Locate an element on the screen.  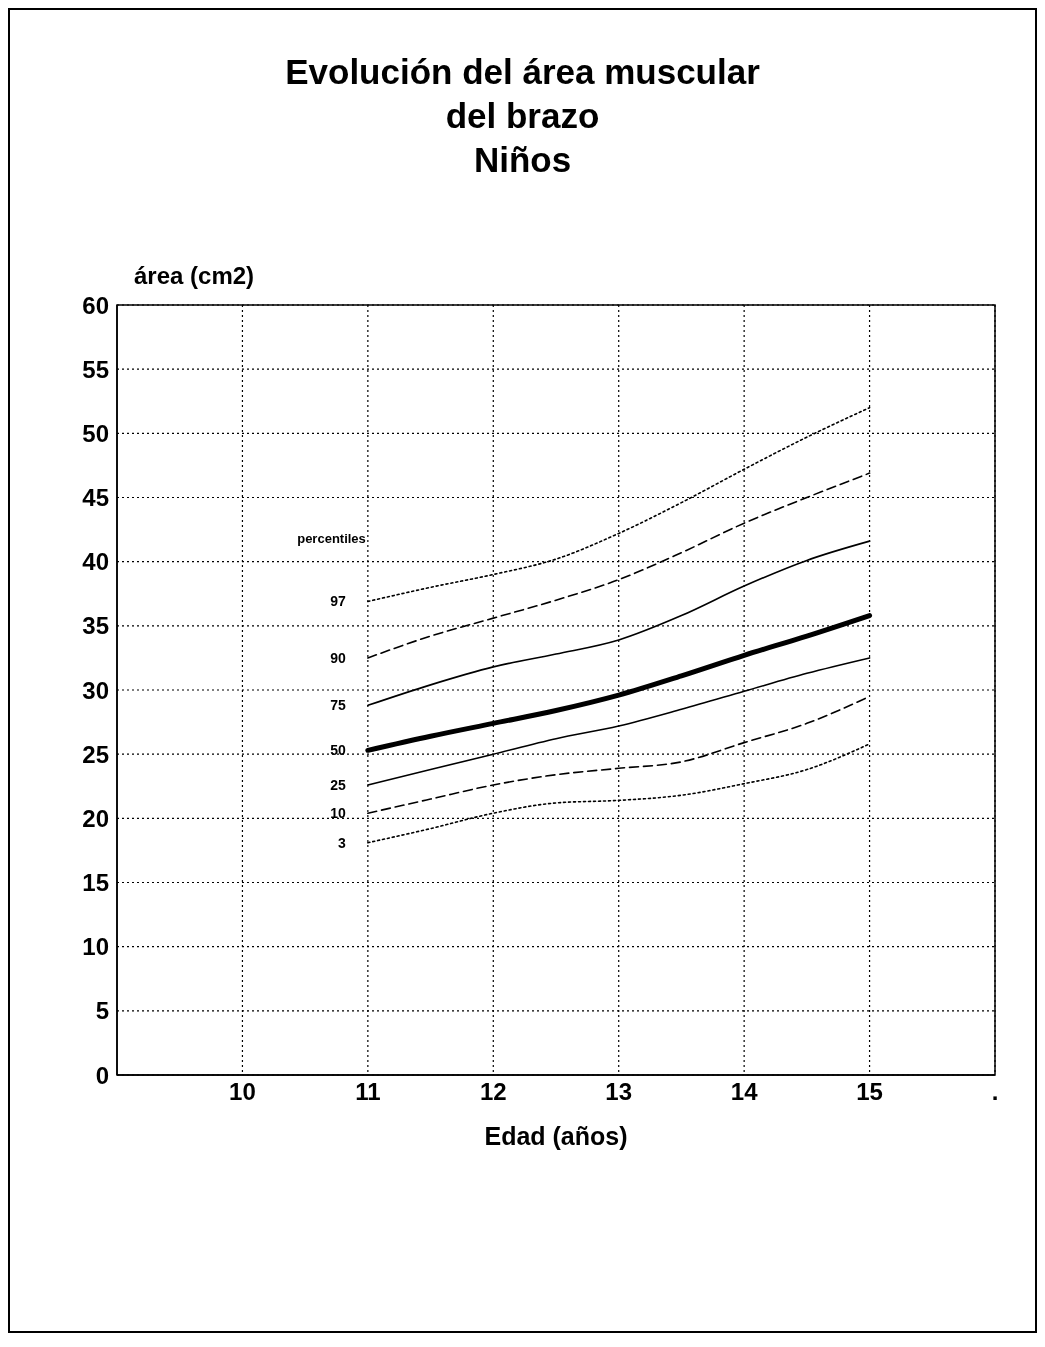
y-tick-label: 20 is located at coordinates (95, 818).